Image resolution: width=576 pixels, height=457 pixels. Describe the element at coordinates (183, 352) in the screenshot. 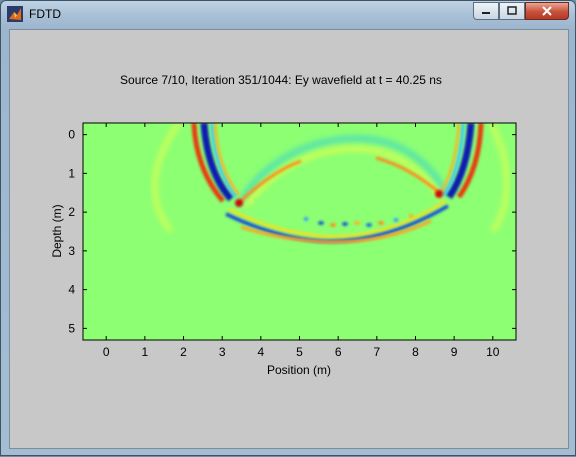

I see `x-tick-label: 2` at that location.